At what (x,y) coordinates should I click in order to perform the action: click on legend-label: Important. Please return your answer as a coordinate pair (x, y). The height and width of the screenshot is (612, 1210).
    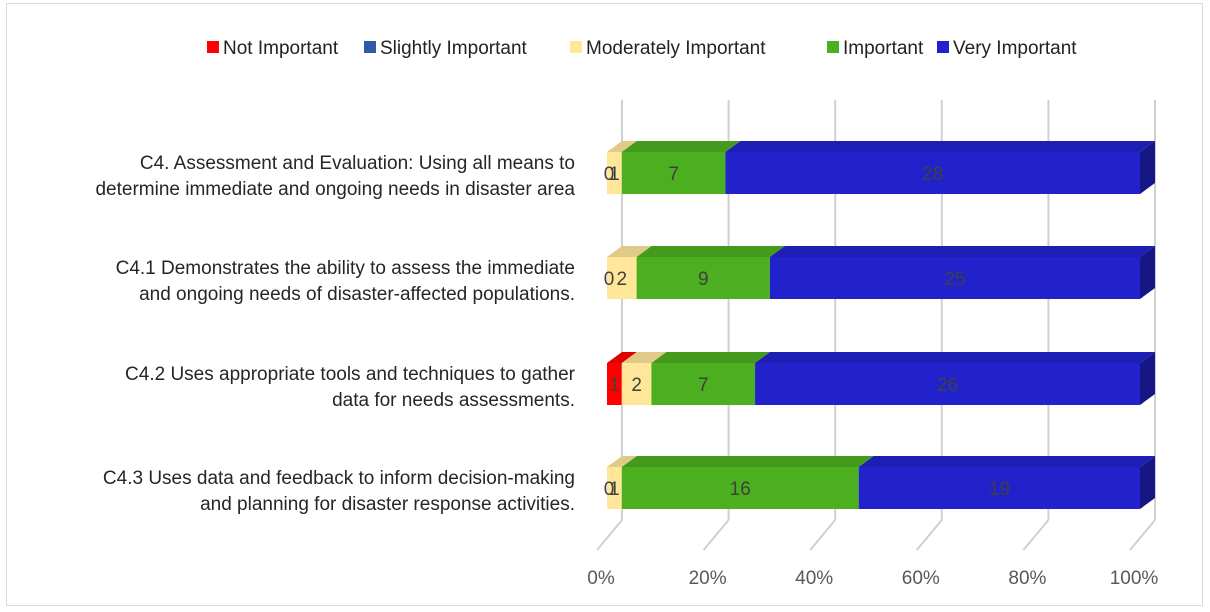
    Looking at the image, I should click on (883, 48).